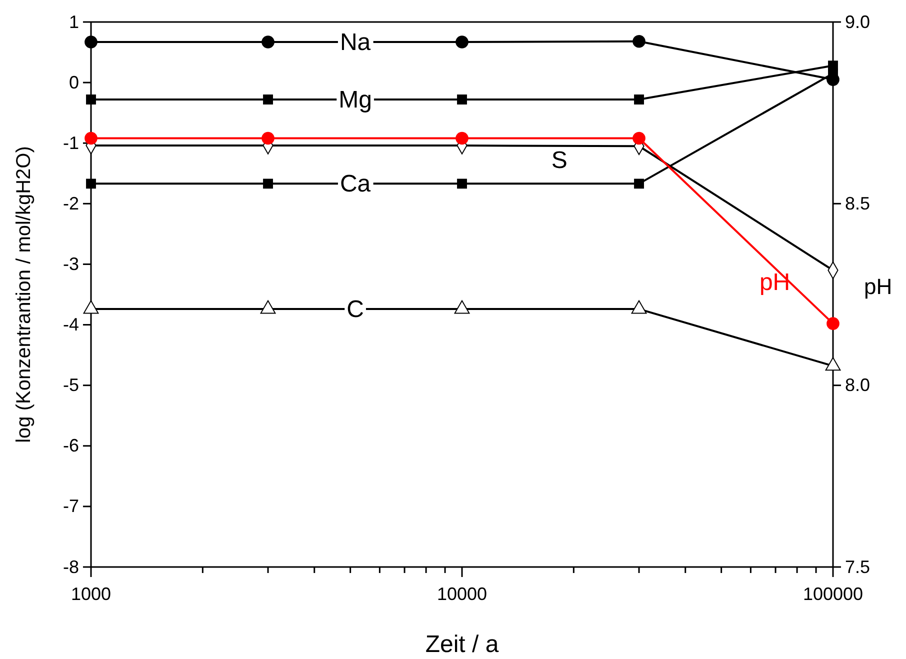 The image size is (906, 659). What do you see at coordinates (857, 385) in the screenshot?
I see `y2-tick-label: 8.0` at bounding box center [857, 385].